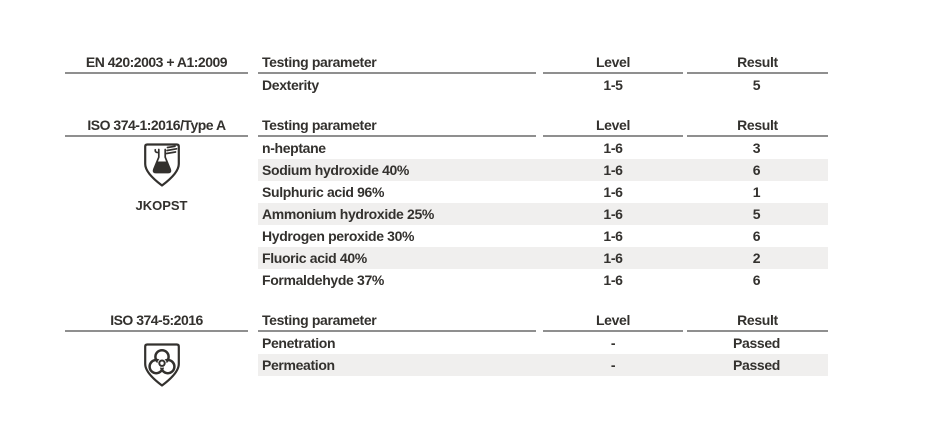 The image size is (940, 438). What do you see at coordinates (543, 280) in the screenshot?
I see `table-row: Formaldehyde 37% 1-6 6` at bounding box center [543, 280].